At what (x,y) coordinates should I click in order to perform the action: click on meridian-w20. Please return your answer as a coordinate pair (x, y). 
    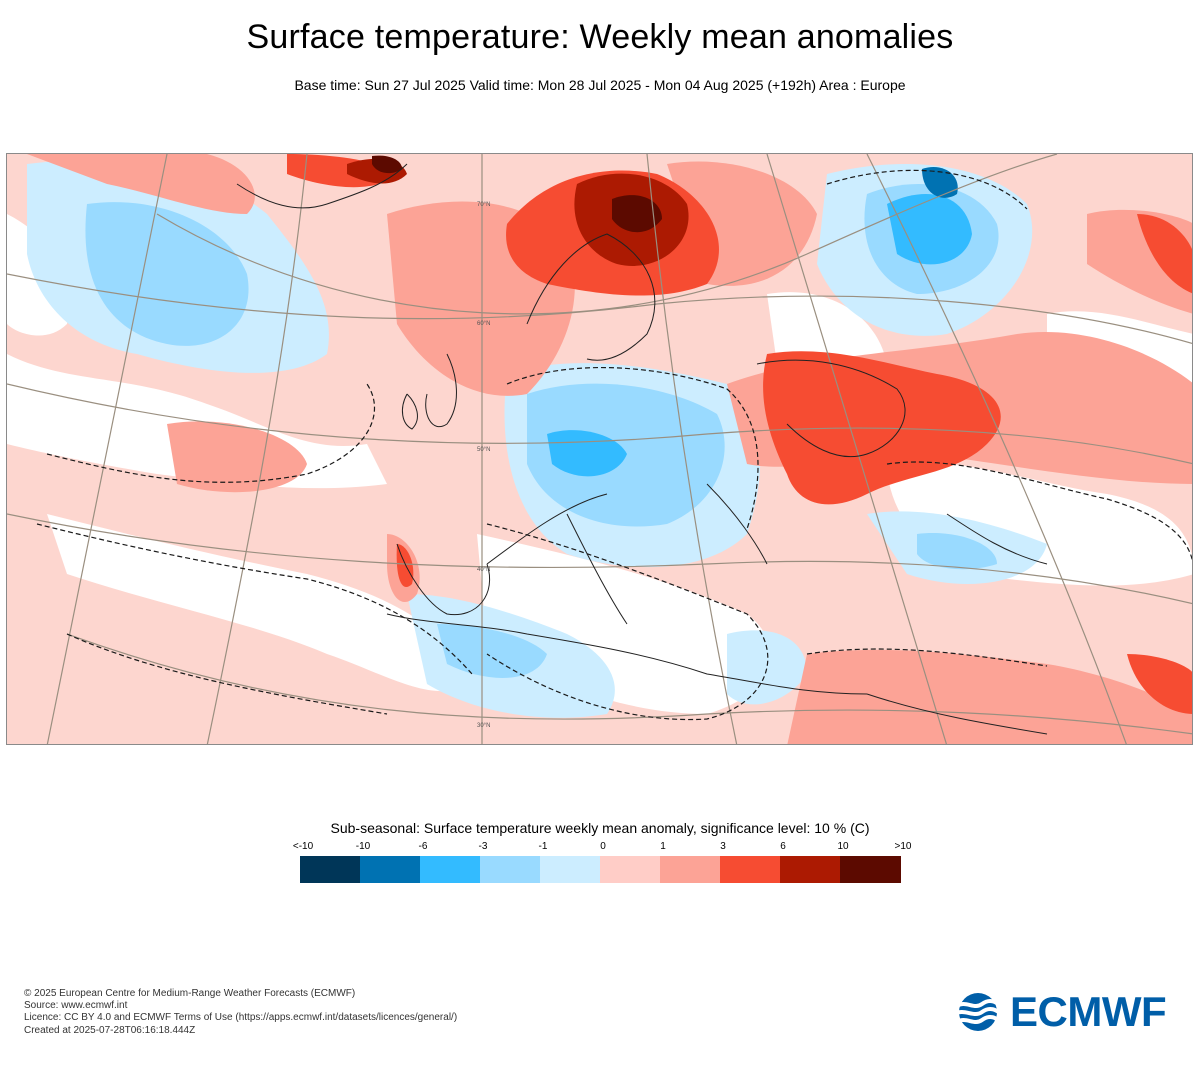
    Looking at the image, I should click on (107, 449).